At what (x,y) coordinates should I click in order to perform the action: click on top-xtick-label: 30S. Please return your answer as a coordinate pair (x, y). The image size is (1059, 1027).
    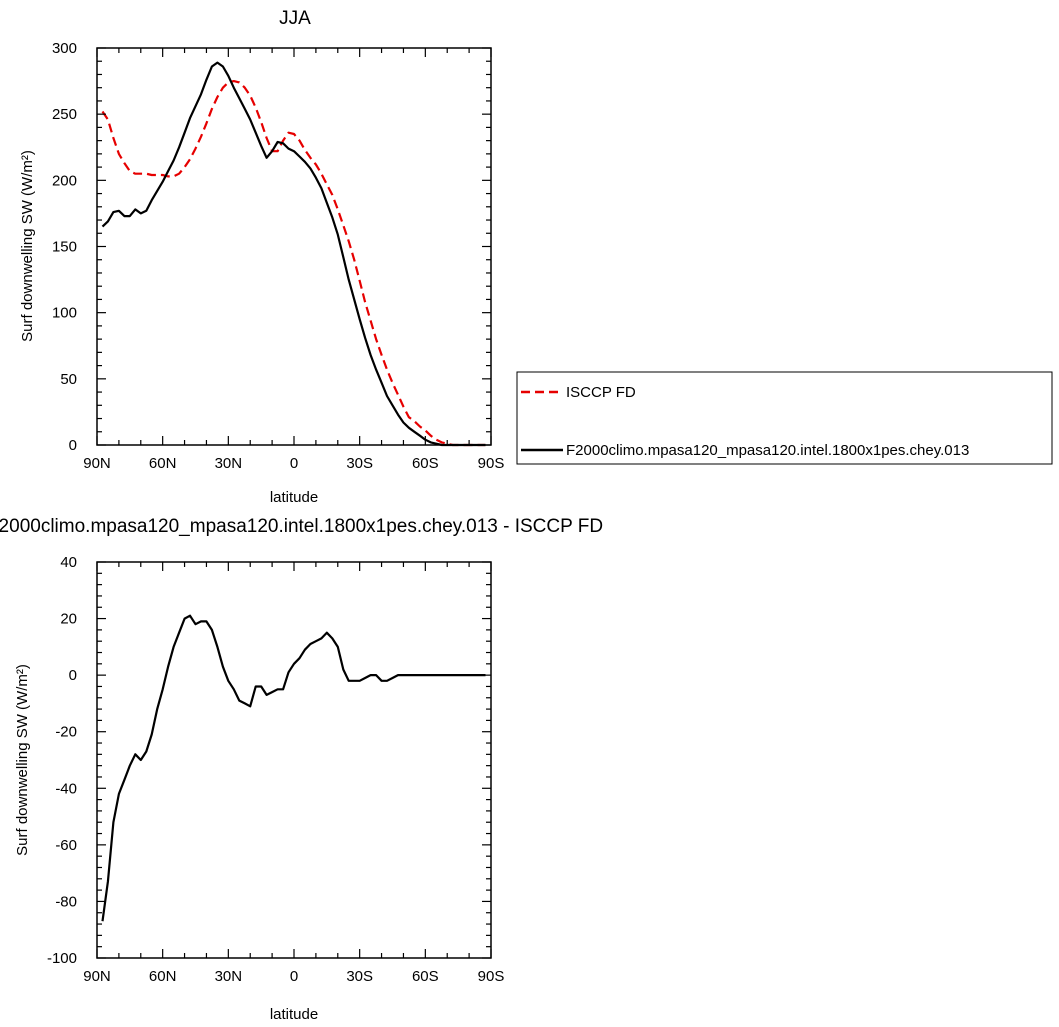
    Looking at the image, I should click on (359, 463).